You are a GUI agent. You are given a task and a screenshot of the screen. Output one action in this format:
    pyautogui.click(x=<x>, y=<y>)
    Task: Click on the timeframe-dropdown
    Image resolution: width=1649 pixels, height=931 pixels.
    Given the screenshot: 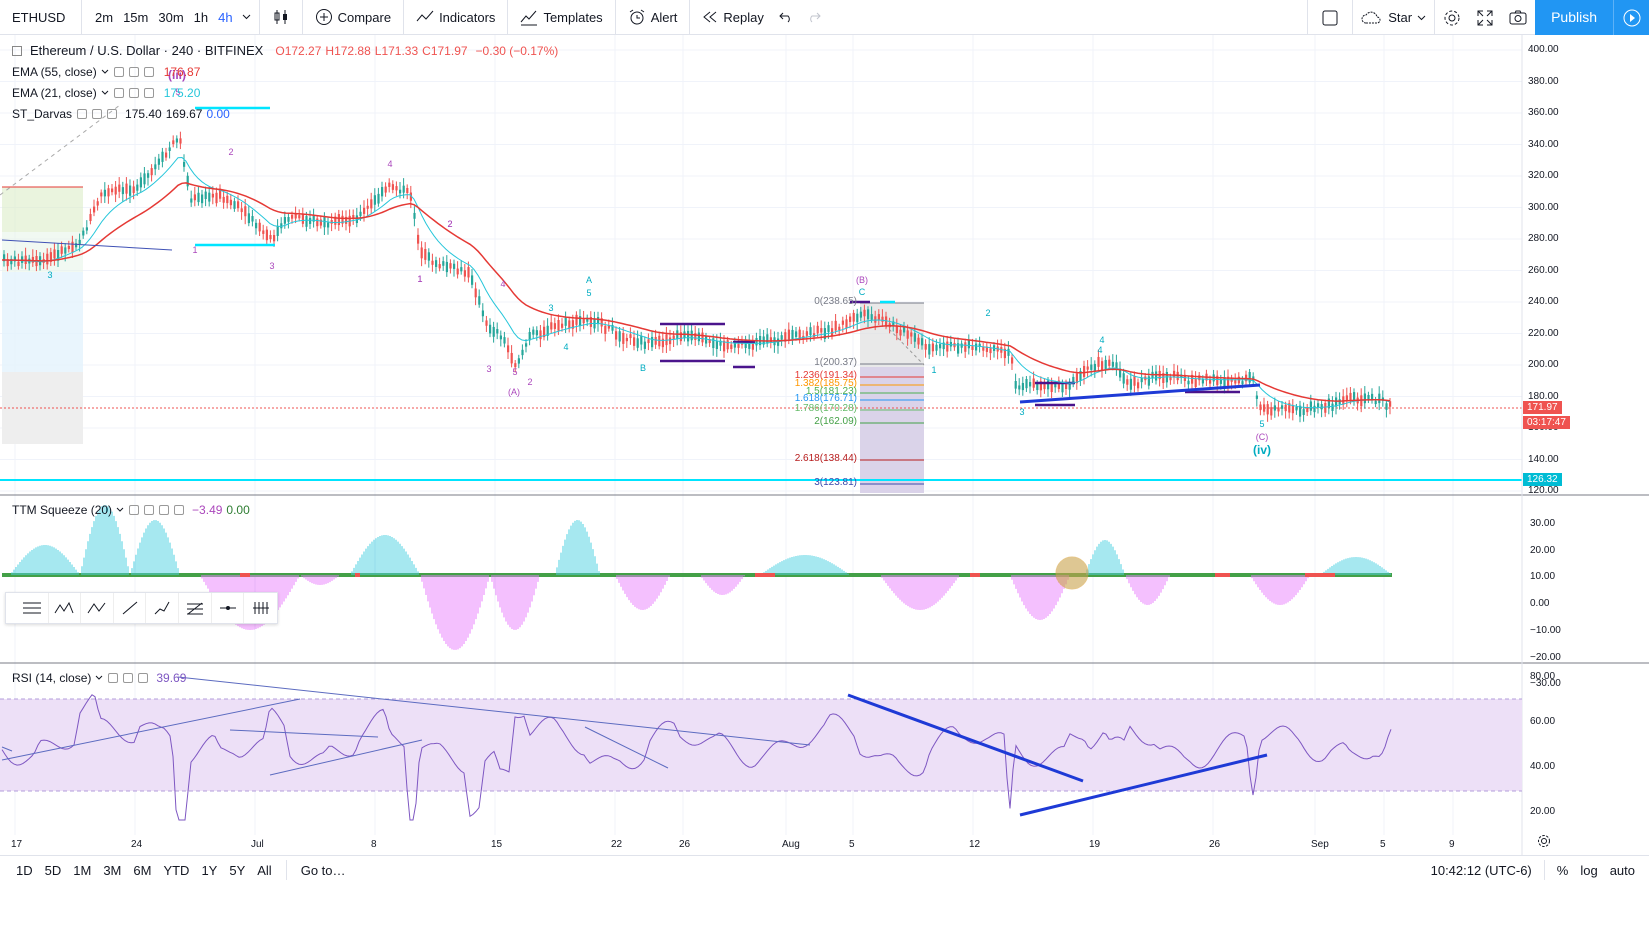 What is the action you would take?
    pyautogui.click(x=246, y=17)
    